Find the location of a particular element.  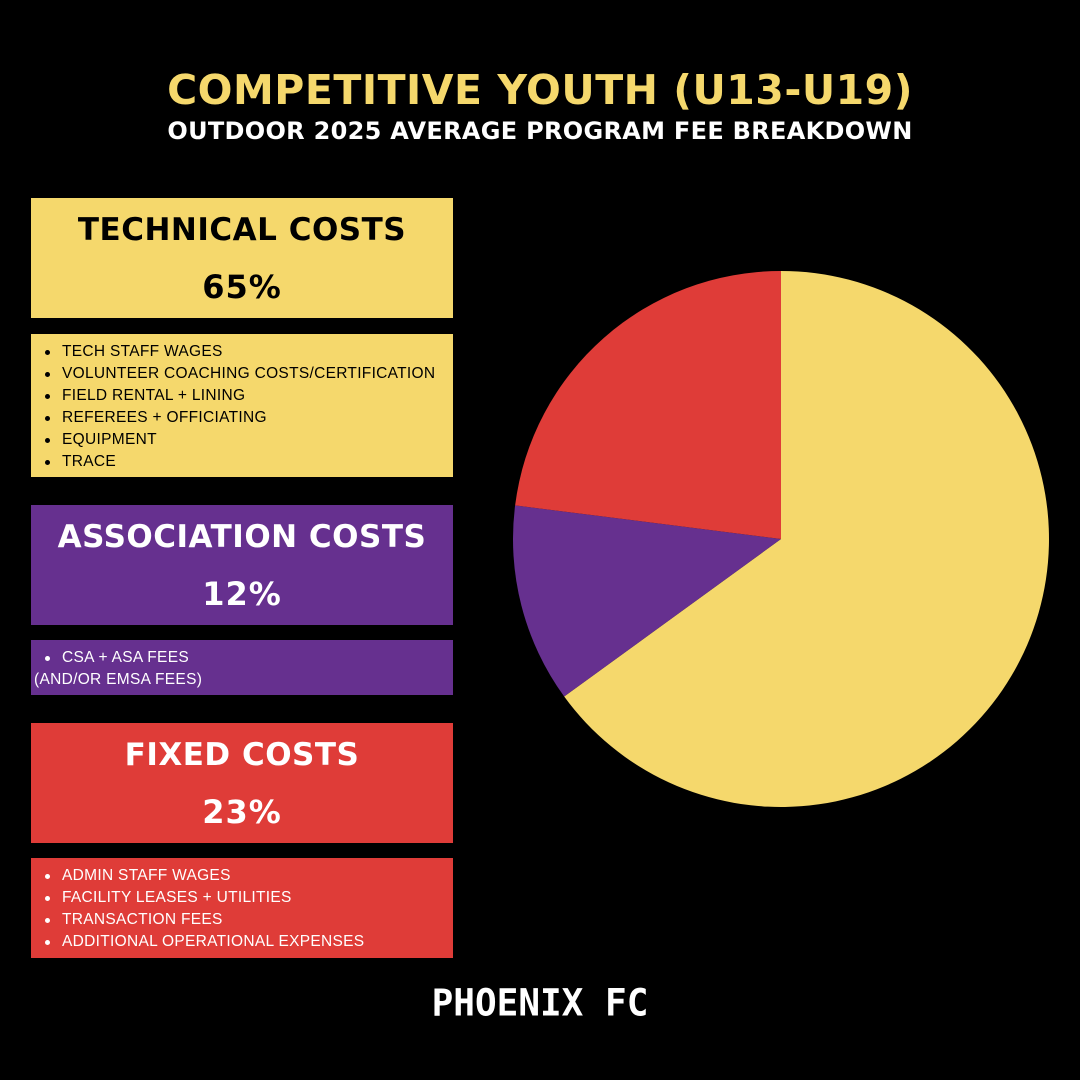

list-item: FIELD RENTAL + LINING is located at coordinates (242, 396).